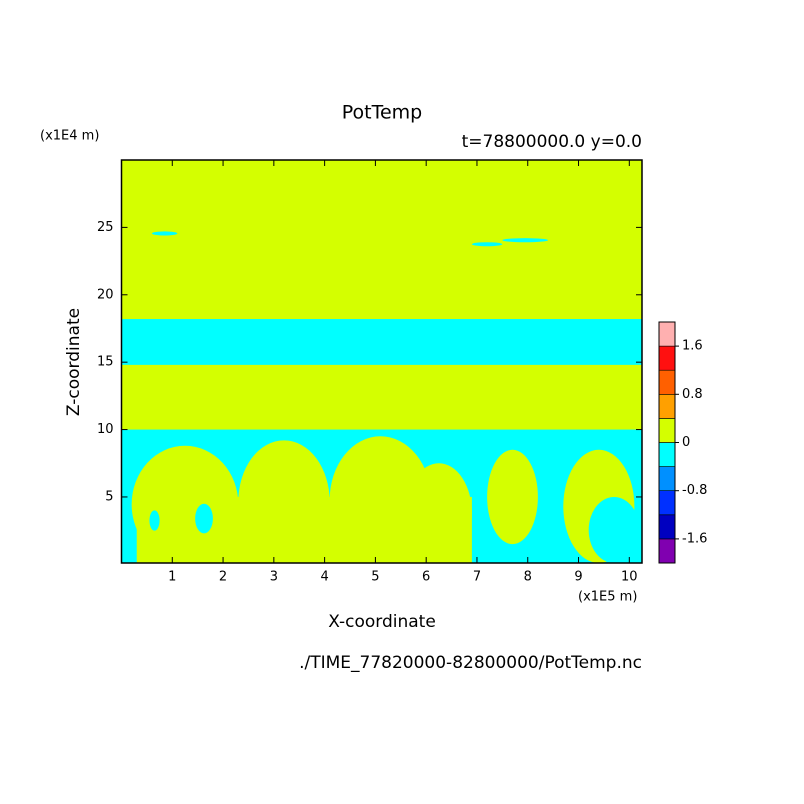 This screenshot has height=804, width=804. I want to click on x-tick-label: 9, so click(578, 577).